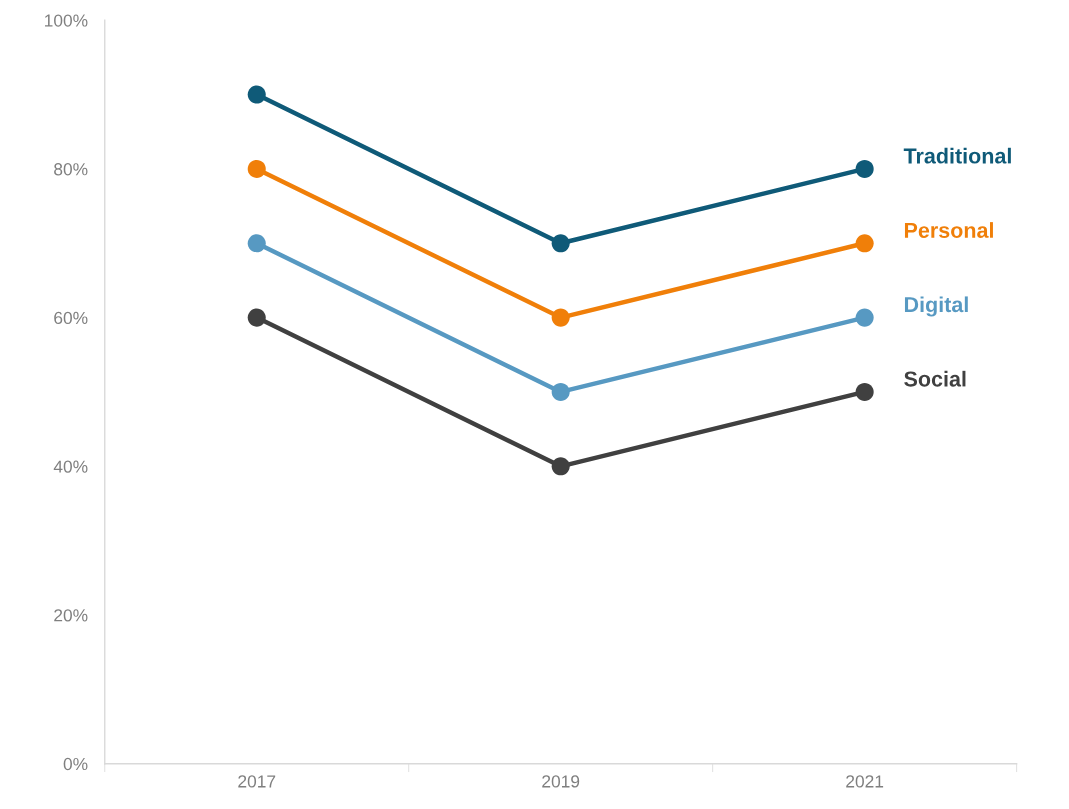 This screenshot has height=809, width=1069. Describe the element at coordinates (66, 20) in the screenshot. I see `y-tick-label: 100%` at that location.